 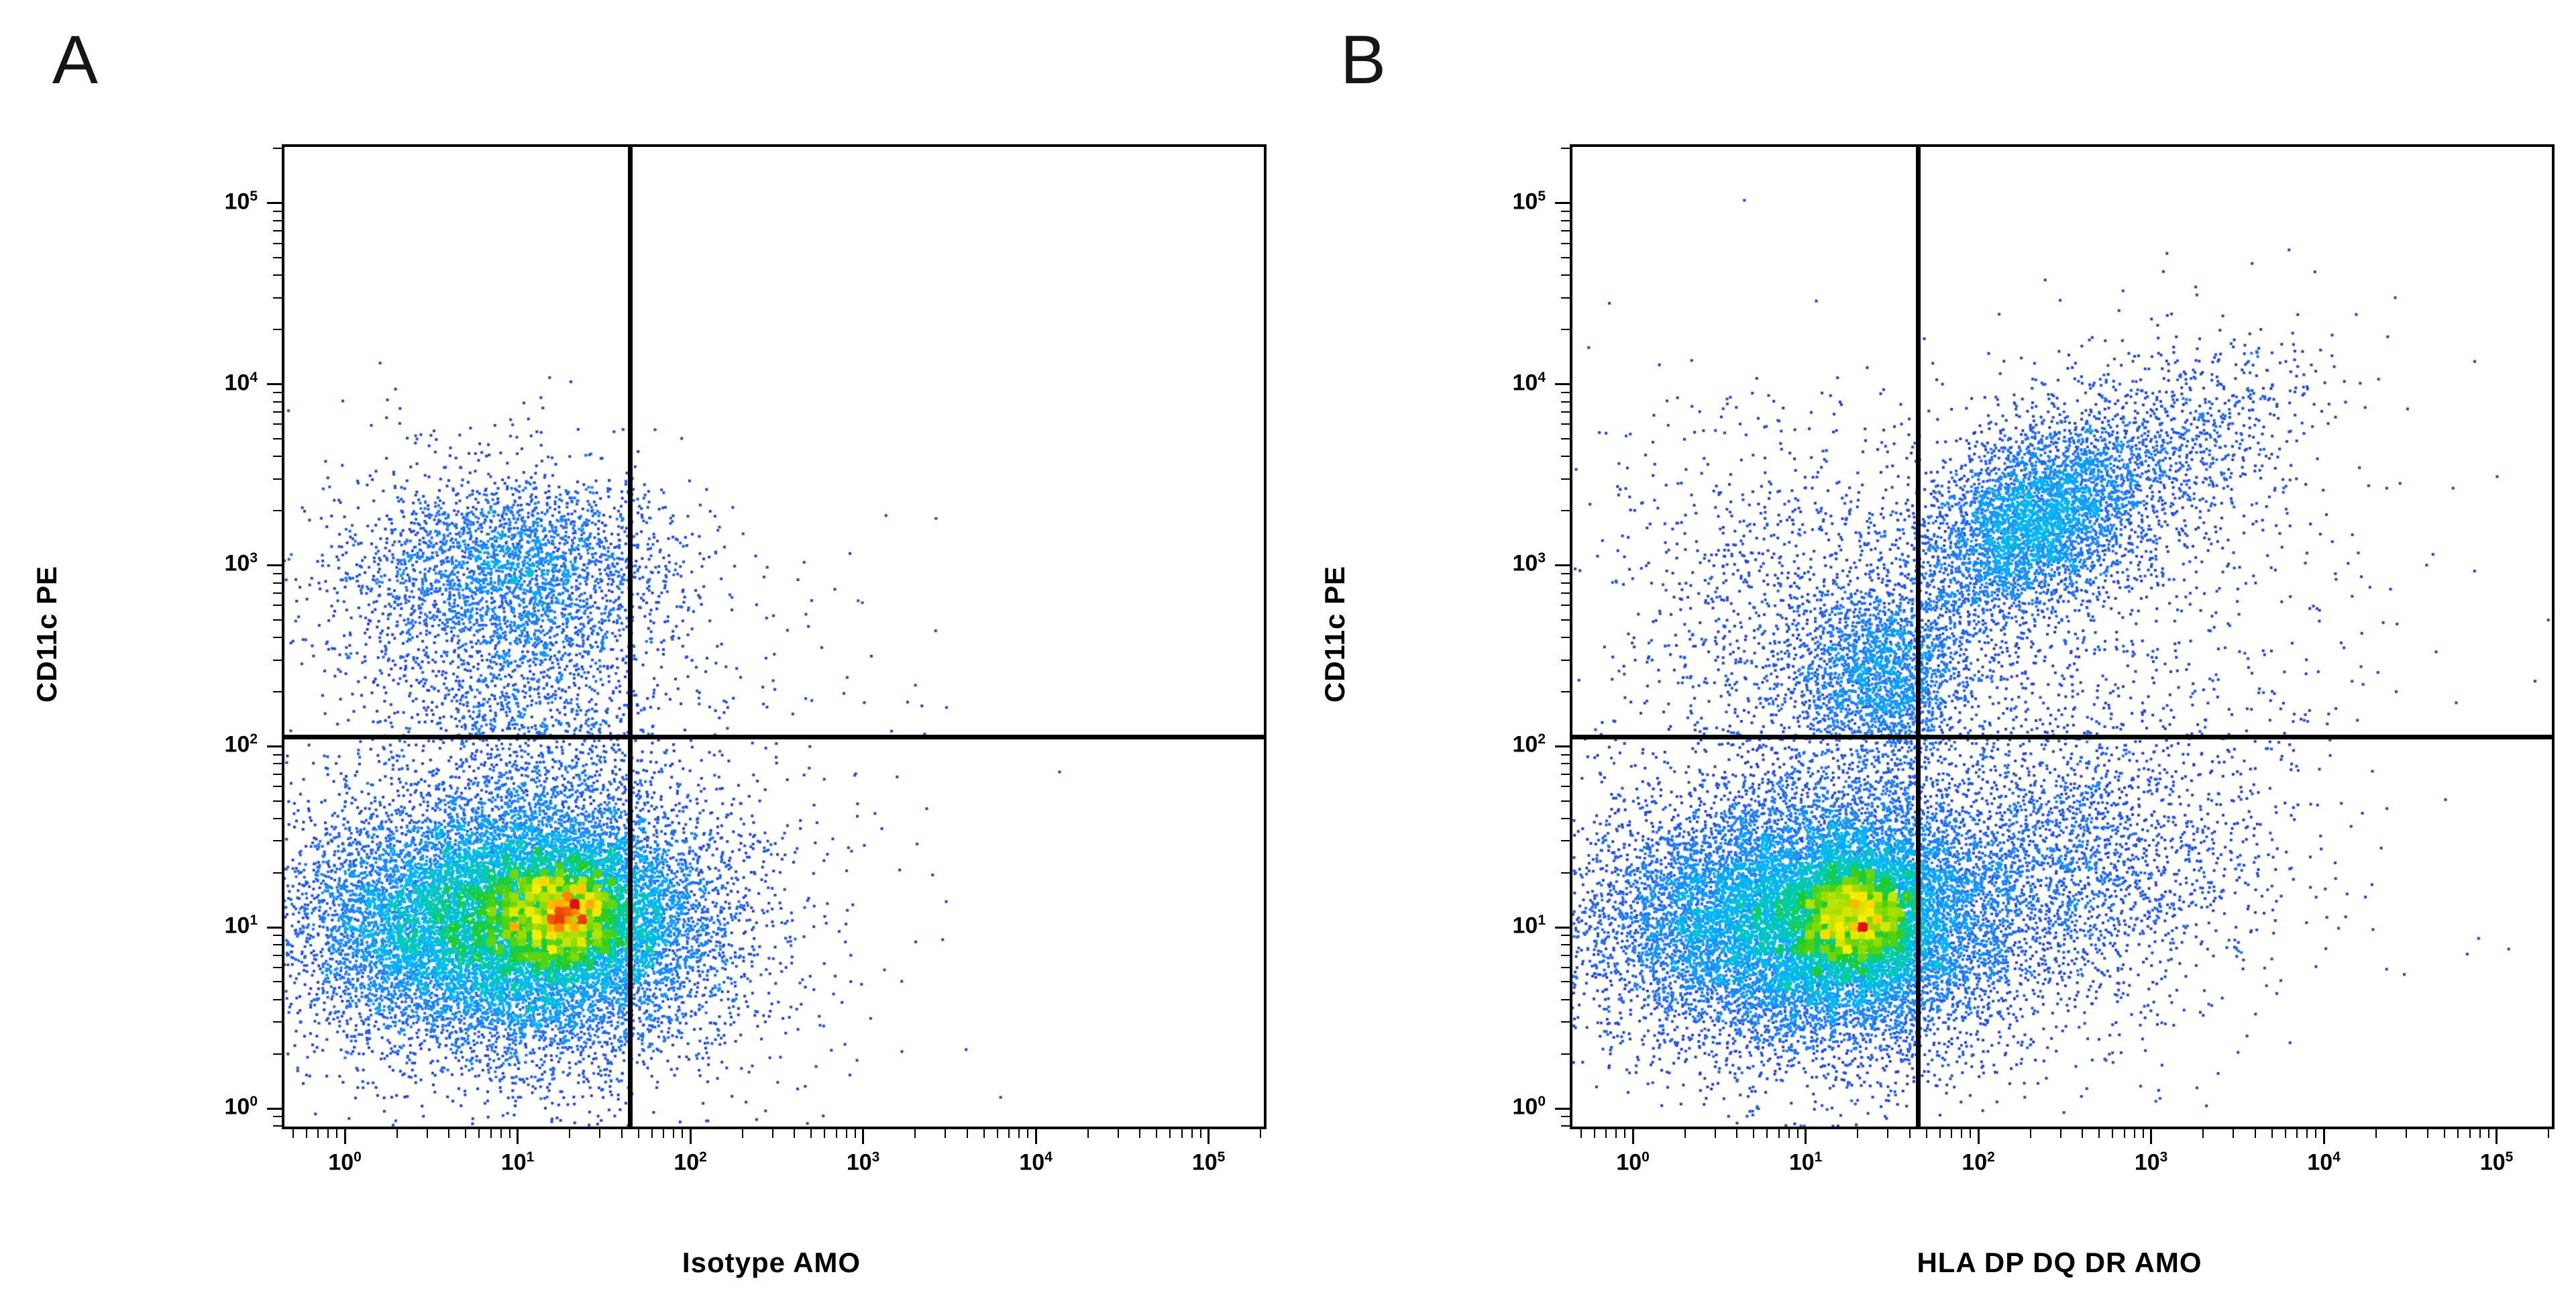 What do you see at coordinates (630, 637) in the screenshot?
I see `panel-a-quadrant-gate-vertical` at bounding box center [630, 637].